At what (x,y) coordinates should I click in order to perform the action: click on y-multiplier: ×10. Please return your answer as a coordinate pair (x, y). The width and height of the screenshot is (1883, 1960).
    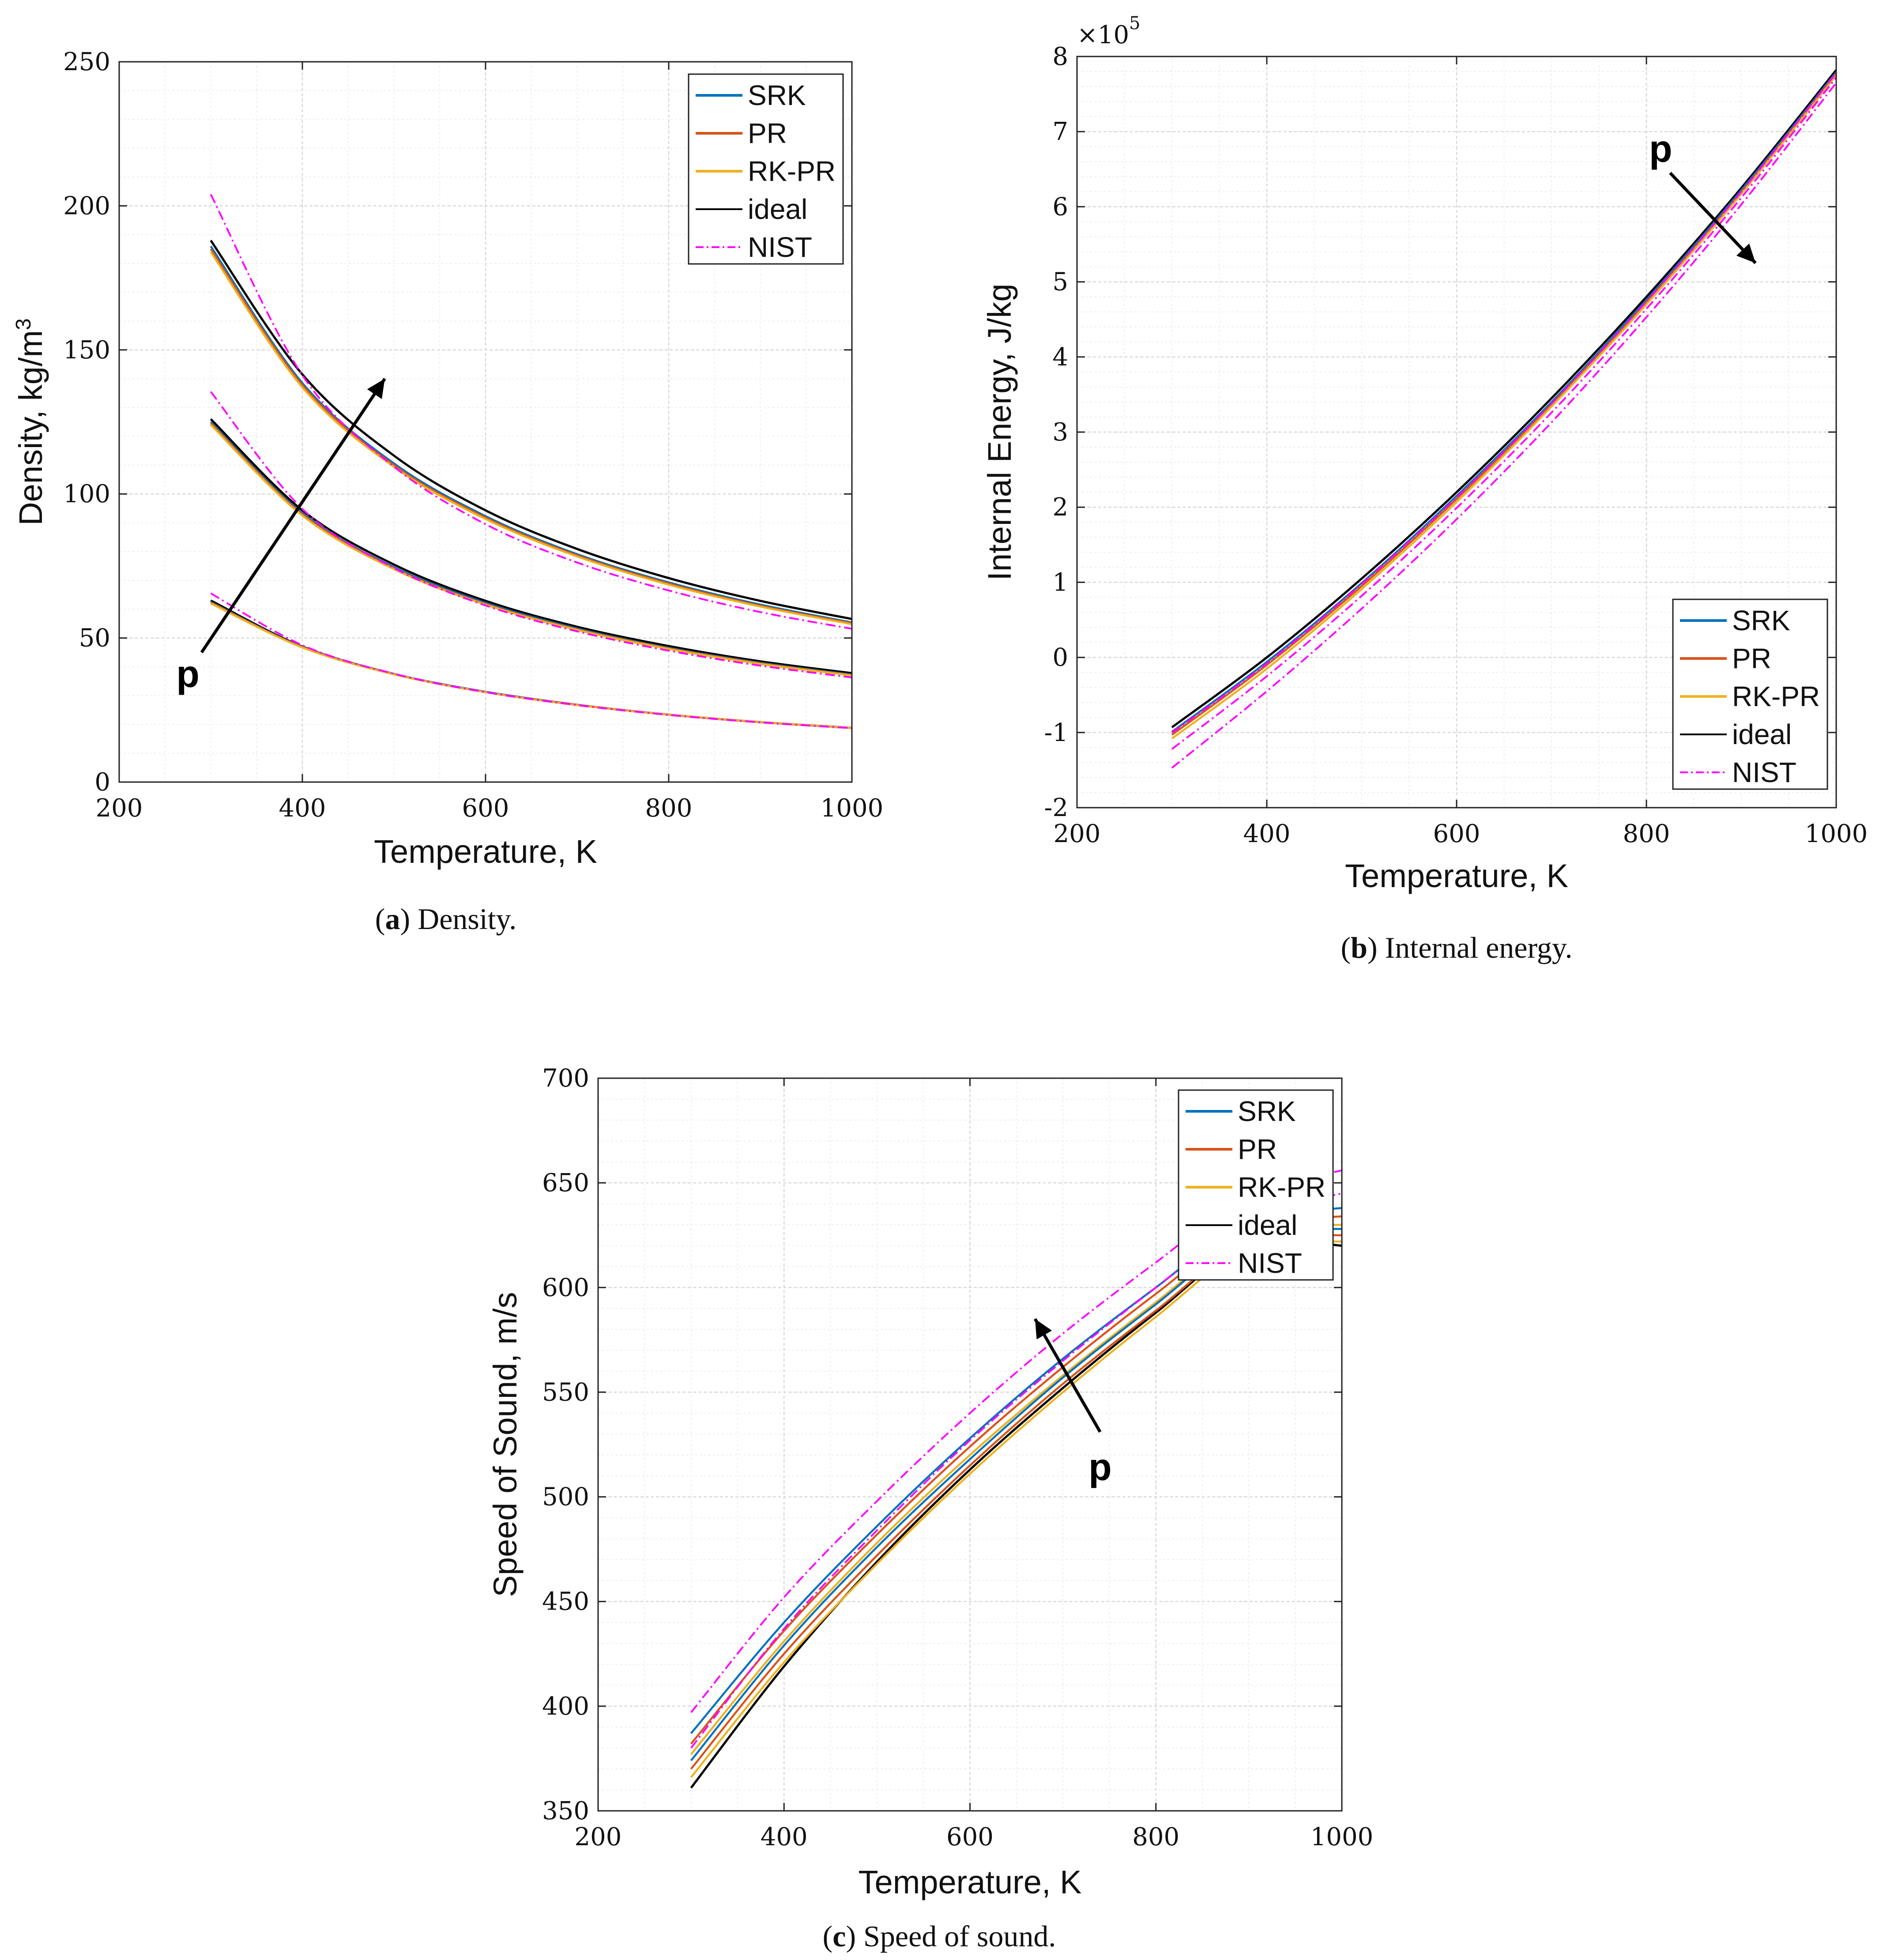
    Looking at the image, I should click on (1103, 35).